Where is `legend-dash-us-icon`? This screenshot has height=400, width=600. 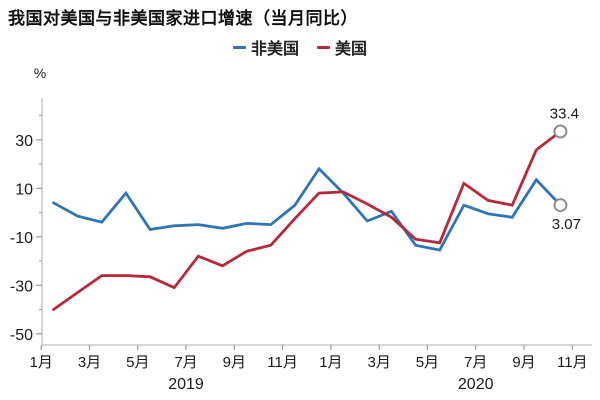
legend-dash-us-icon is located at coordinates (323, 47).